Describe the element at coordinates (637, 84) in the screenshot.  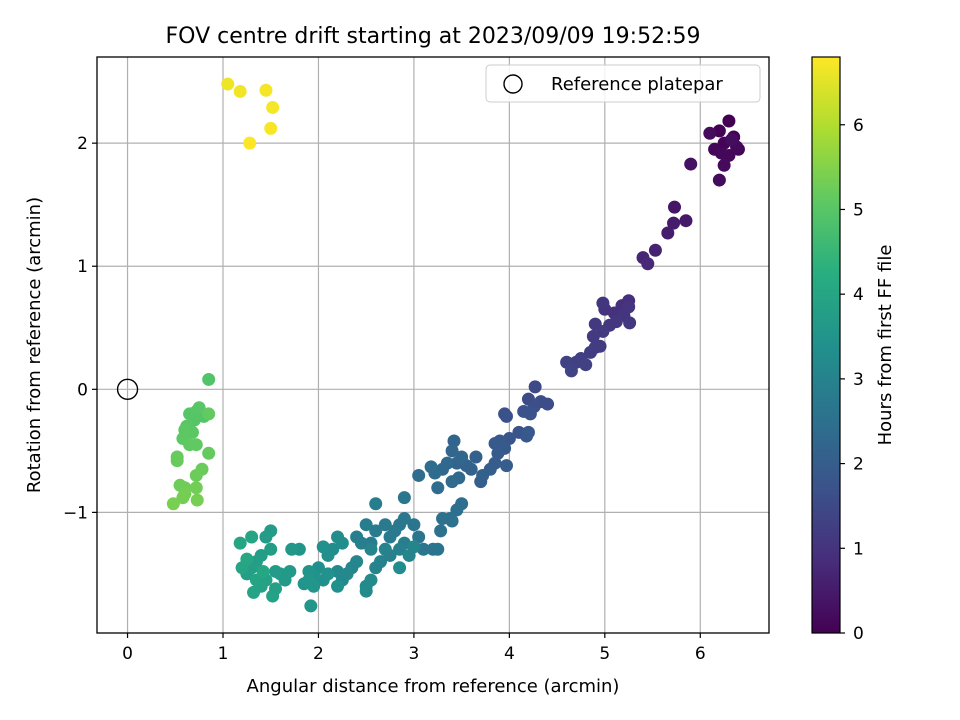
I see `legend-label-reference: Reference platepar` at that location.